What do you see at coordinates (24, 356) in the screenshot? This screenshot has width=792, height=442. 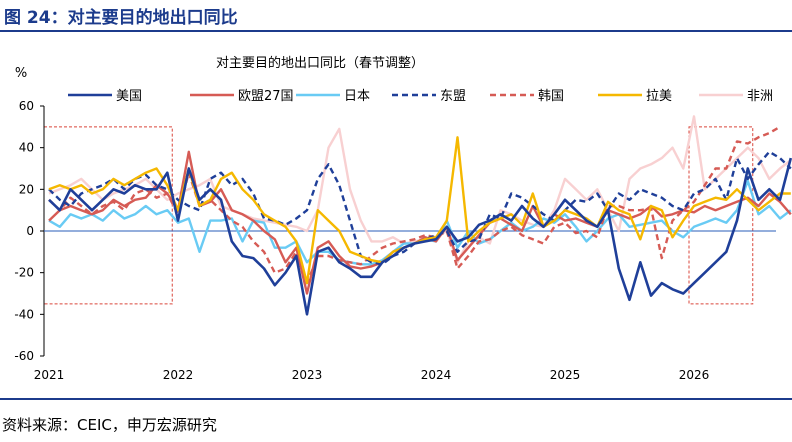 I see `y-tick-label: -60` at bounding box center [24, 356].